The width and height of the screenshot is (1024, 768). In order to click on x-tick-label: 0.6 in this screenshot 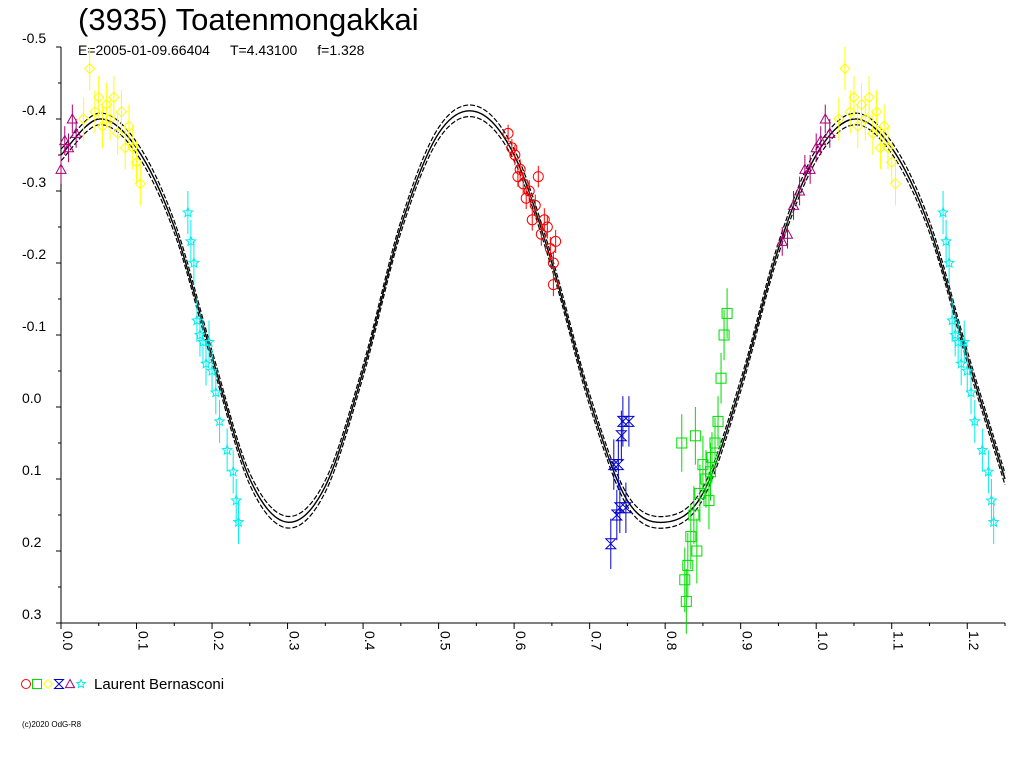, I will do `click(521, 641)`.